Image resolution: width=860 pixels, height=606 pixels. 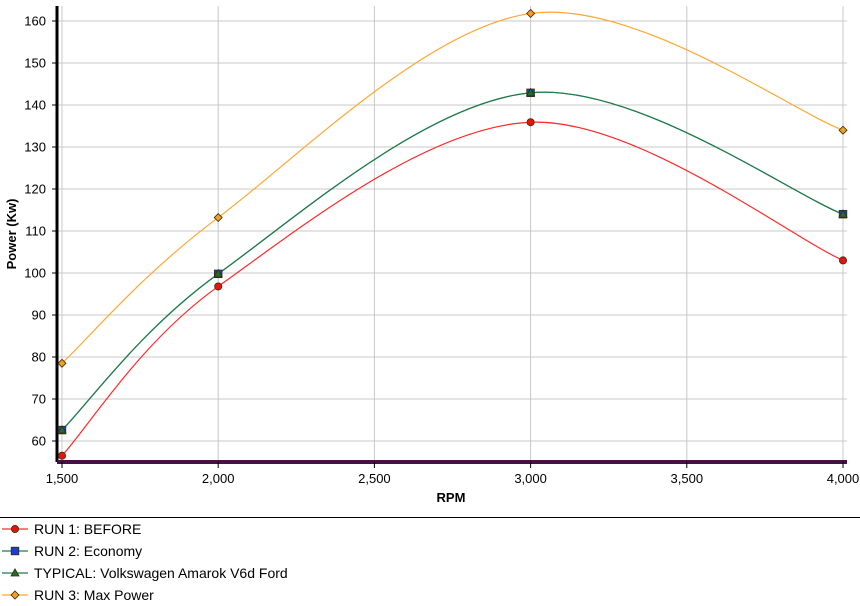 What do you see at coordinates (39, 315) in the screenshot?
I see `y-tick-label: 90` at bounding box center [39, 315].